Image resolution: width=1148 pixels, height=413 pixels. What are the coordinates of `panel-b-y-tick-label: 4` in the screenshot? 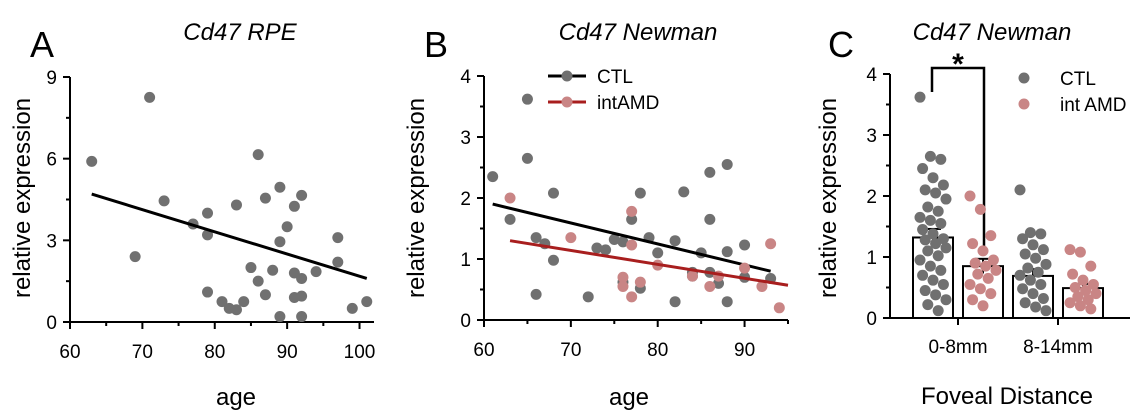 It's located at (465, 77).